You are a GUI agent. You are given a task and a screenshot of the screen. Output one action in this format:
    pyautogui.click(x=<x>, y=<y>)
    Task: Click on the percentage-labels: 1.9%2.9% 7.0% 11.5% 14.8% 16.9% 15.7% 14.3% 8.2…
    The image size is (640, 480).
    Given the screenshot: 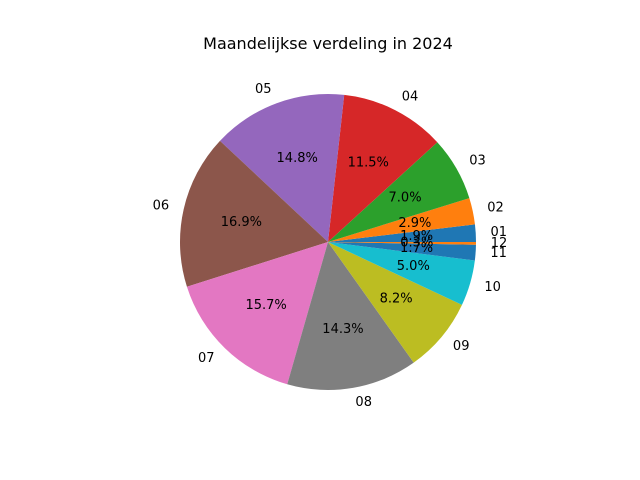 What is the action you would take?
    pyautogui.click(x=327, y=244)
    